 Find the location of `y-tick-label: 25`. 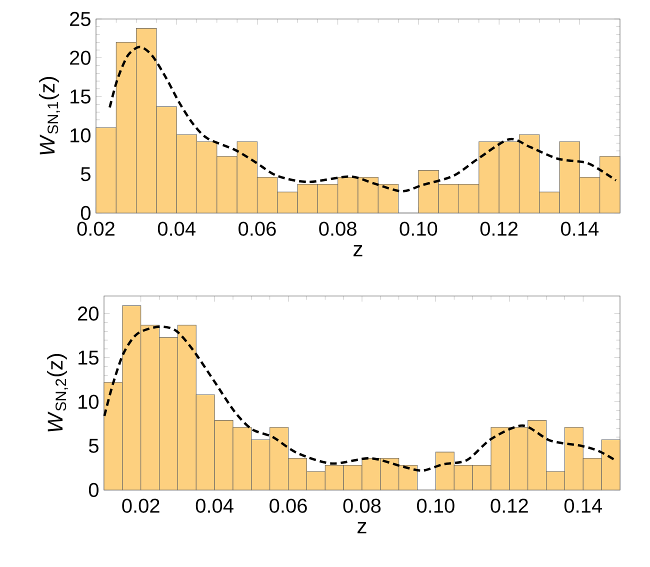

y-tick-label: 25 is located at coordinates (80, 19).